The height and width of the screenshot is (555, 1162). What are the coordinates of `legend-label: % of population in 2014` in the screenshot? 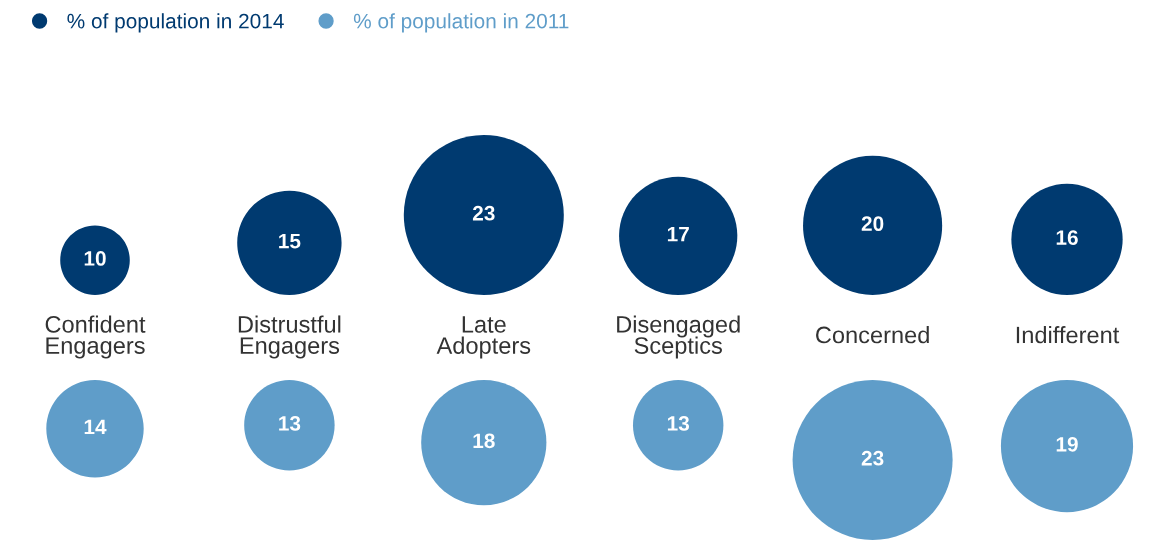 It's located at (175, 23).